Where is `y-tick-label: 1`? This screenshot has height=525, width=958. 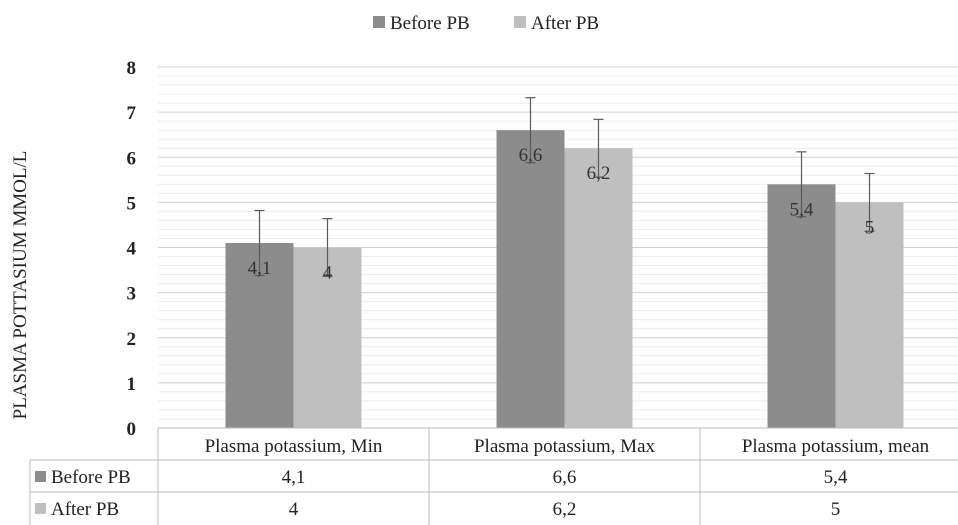 y-tick-label: 1 is located at coordinates (132, 384).